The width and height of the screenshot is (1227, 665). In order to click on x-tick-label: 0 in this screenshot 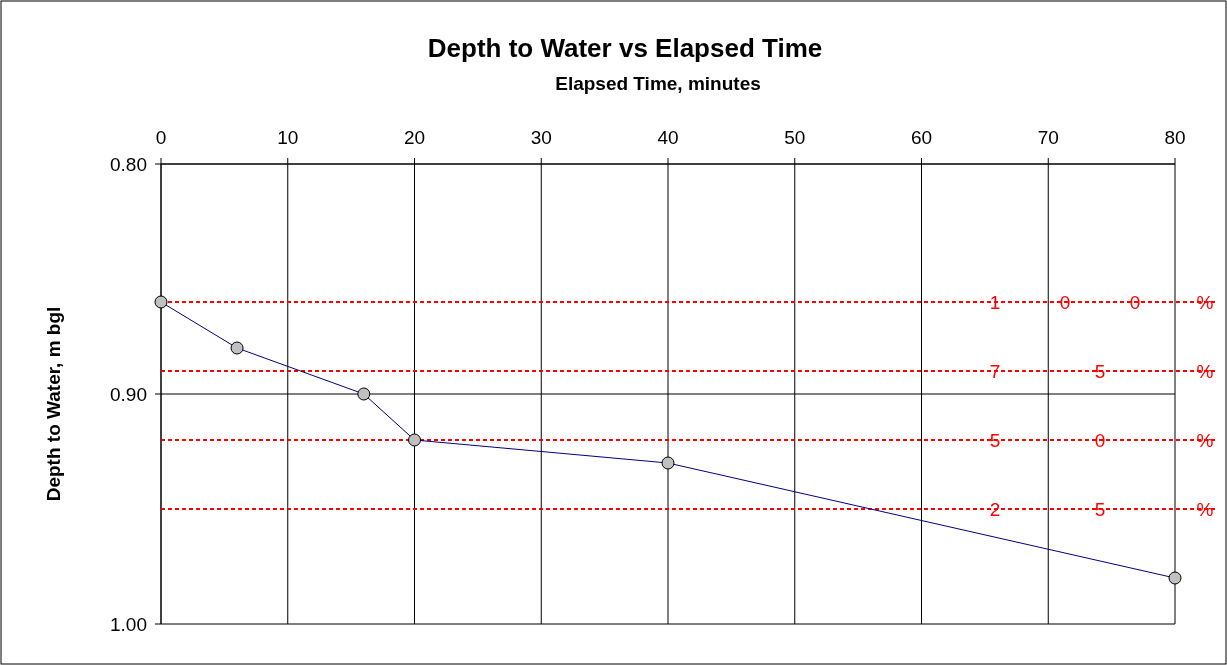, I will do `click(161, 137)`.